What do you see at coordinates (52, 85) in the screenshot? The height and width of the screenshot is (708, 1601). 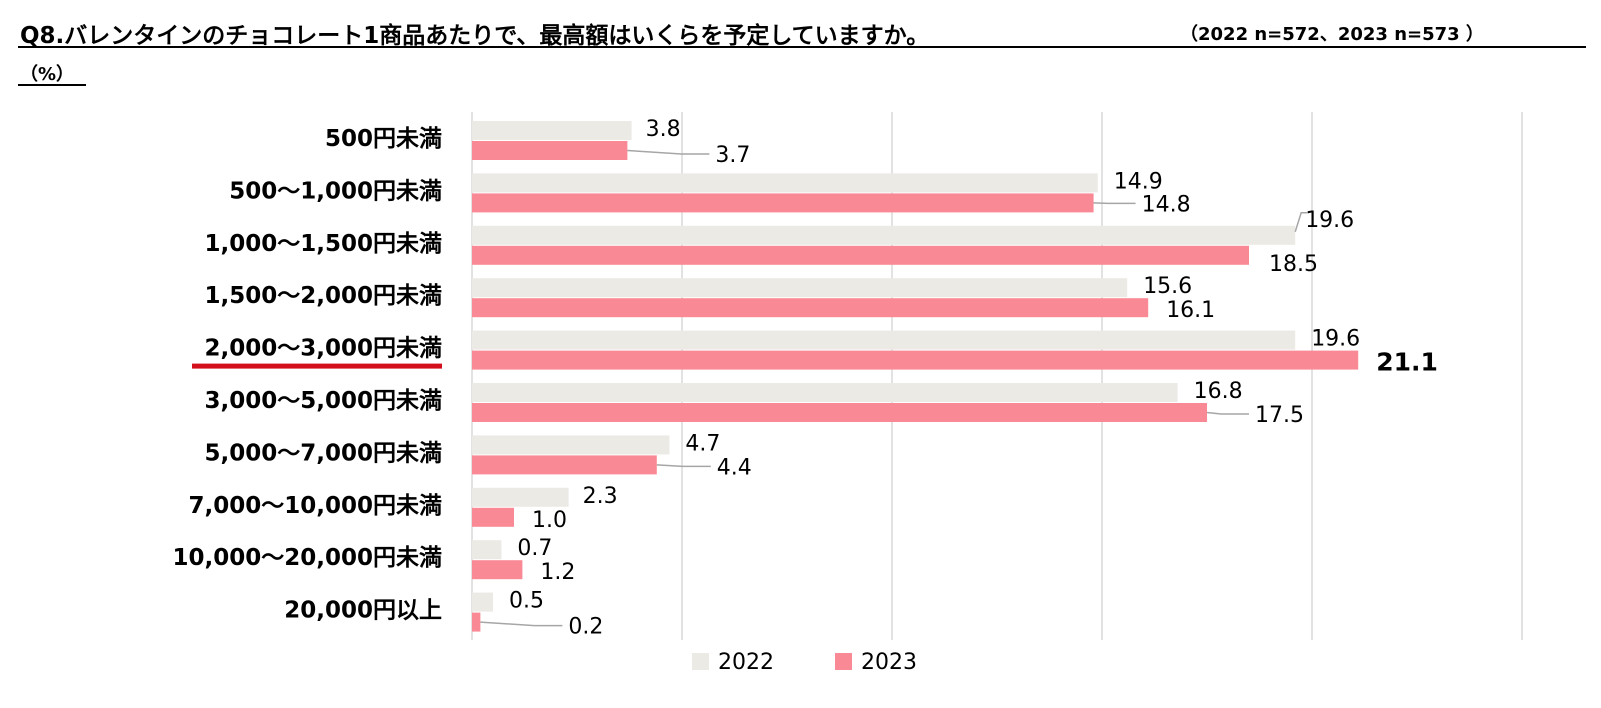 I see `unit-underline` at bounding box center [52, 85].